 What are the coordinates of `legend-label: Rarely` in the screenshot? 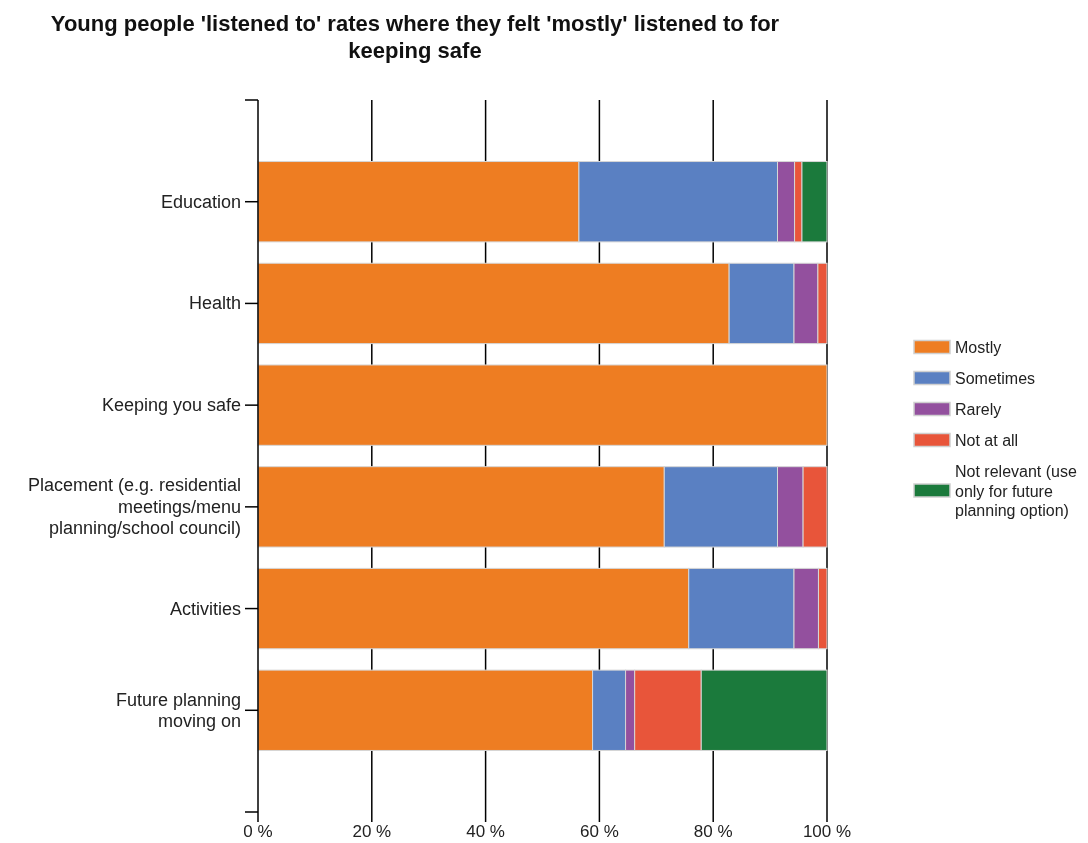 It's located at (978, 409).